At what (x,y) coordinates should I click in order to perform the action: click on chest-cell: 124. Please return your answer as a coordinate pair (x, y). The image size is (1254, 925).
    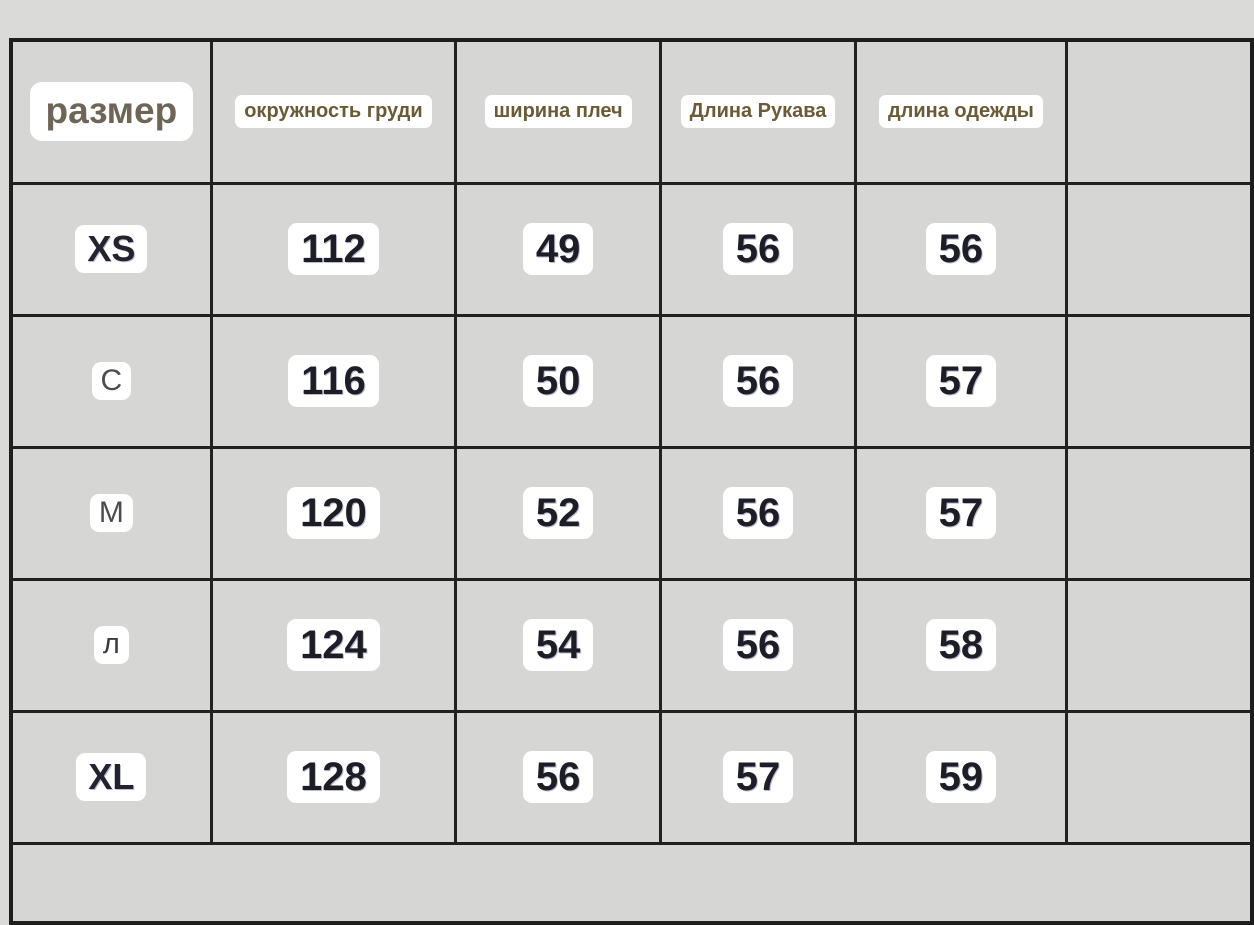
    Looking at the image, I should click on (333, 645).